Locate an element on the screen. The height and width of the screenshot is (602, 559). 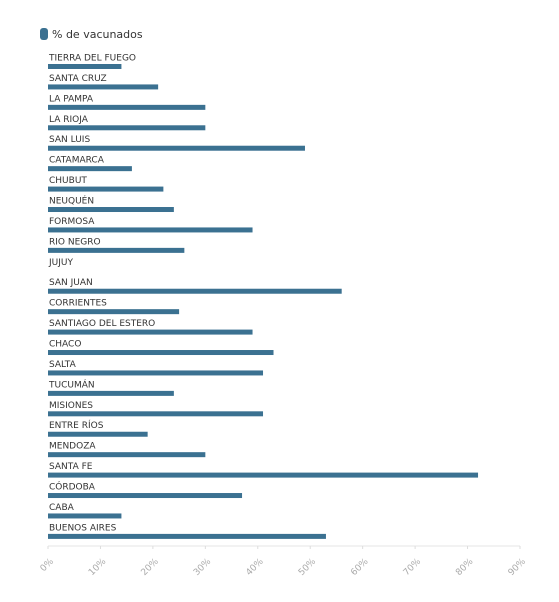
category-label: TIERRA DEL FUEGO is located at coordinates (92, 59).